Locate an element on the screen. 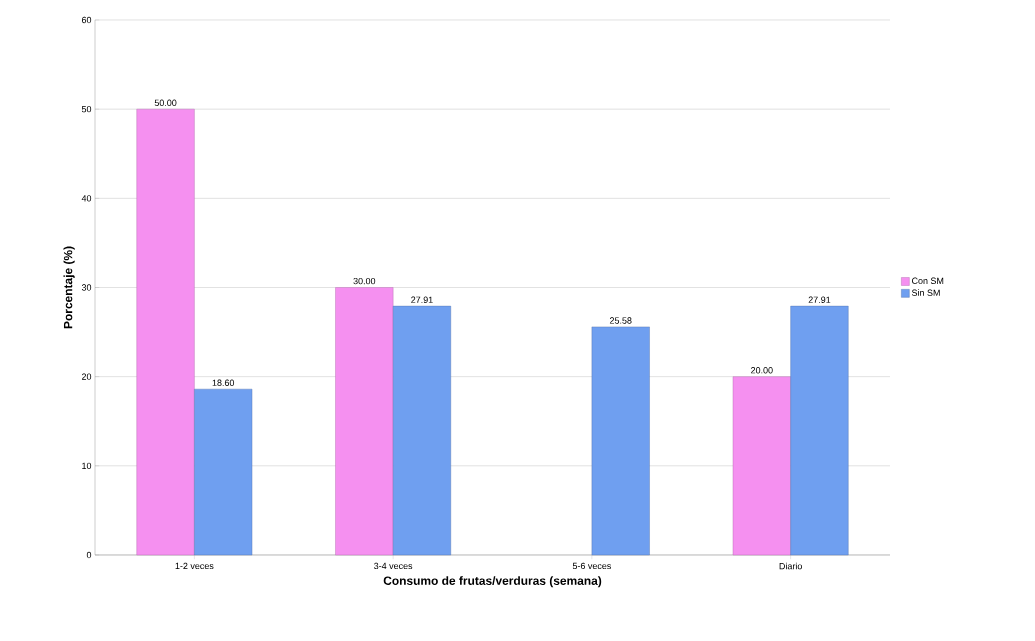  x-tick-label: Diario is located at coordinates (790, 566).